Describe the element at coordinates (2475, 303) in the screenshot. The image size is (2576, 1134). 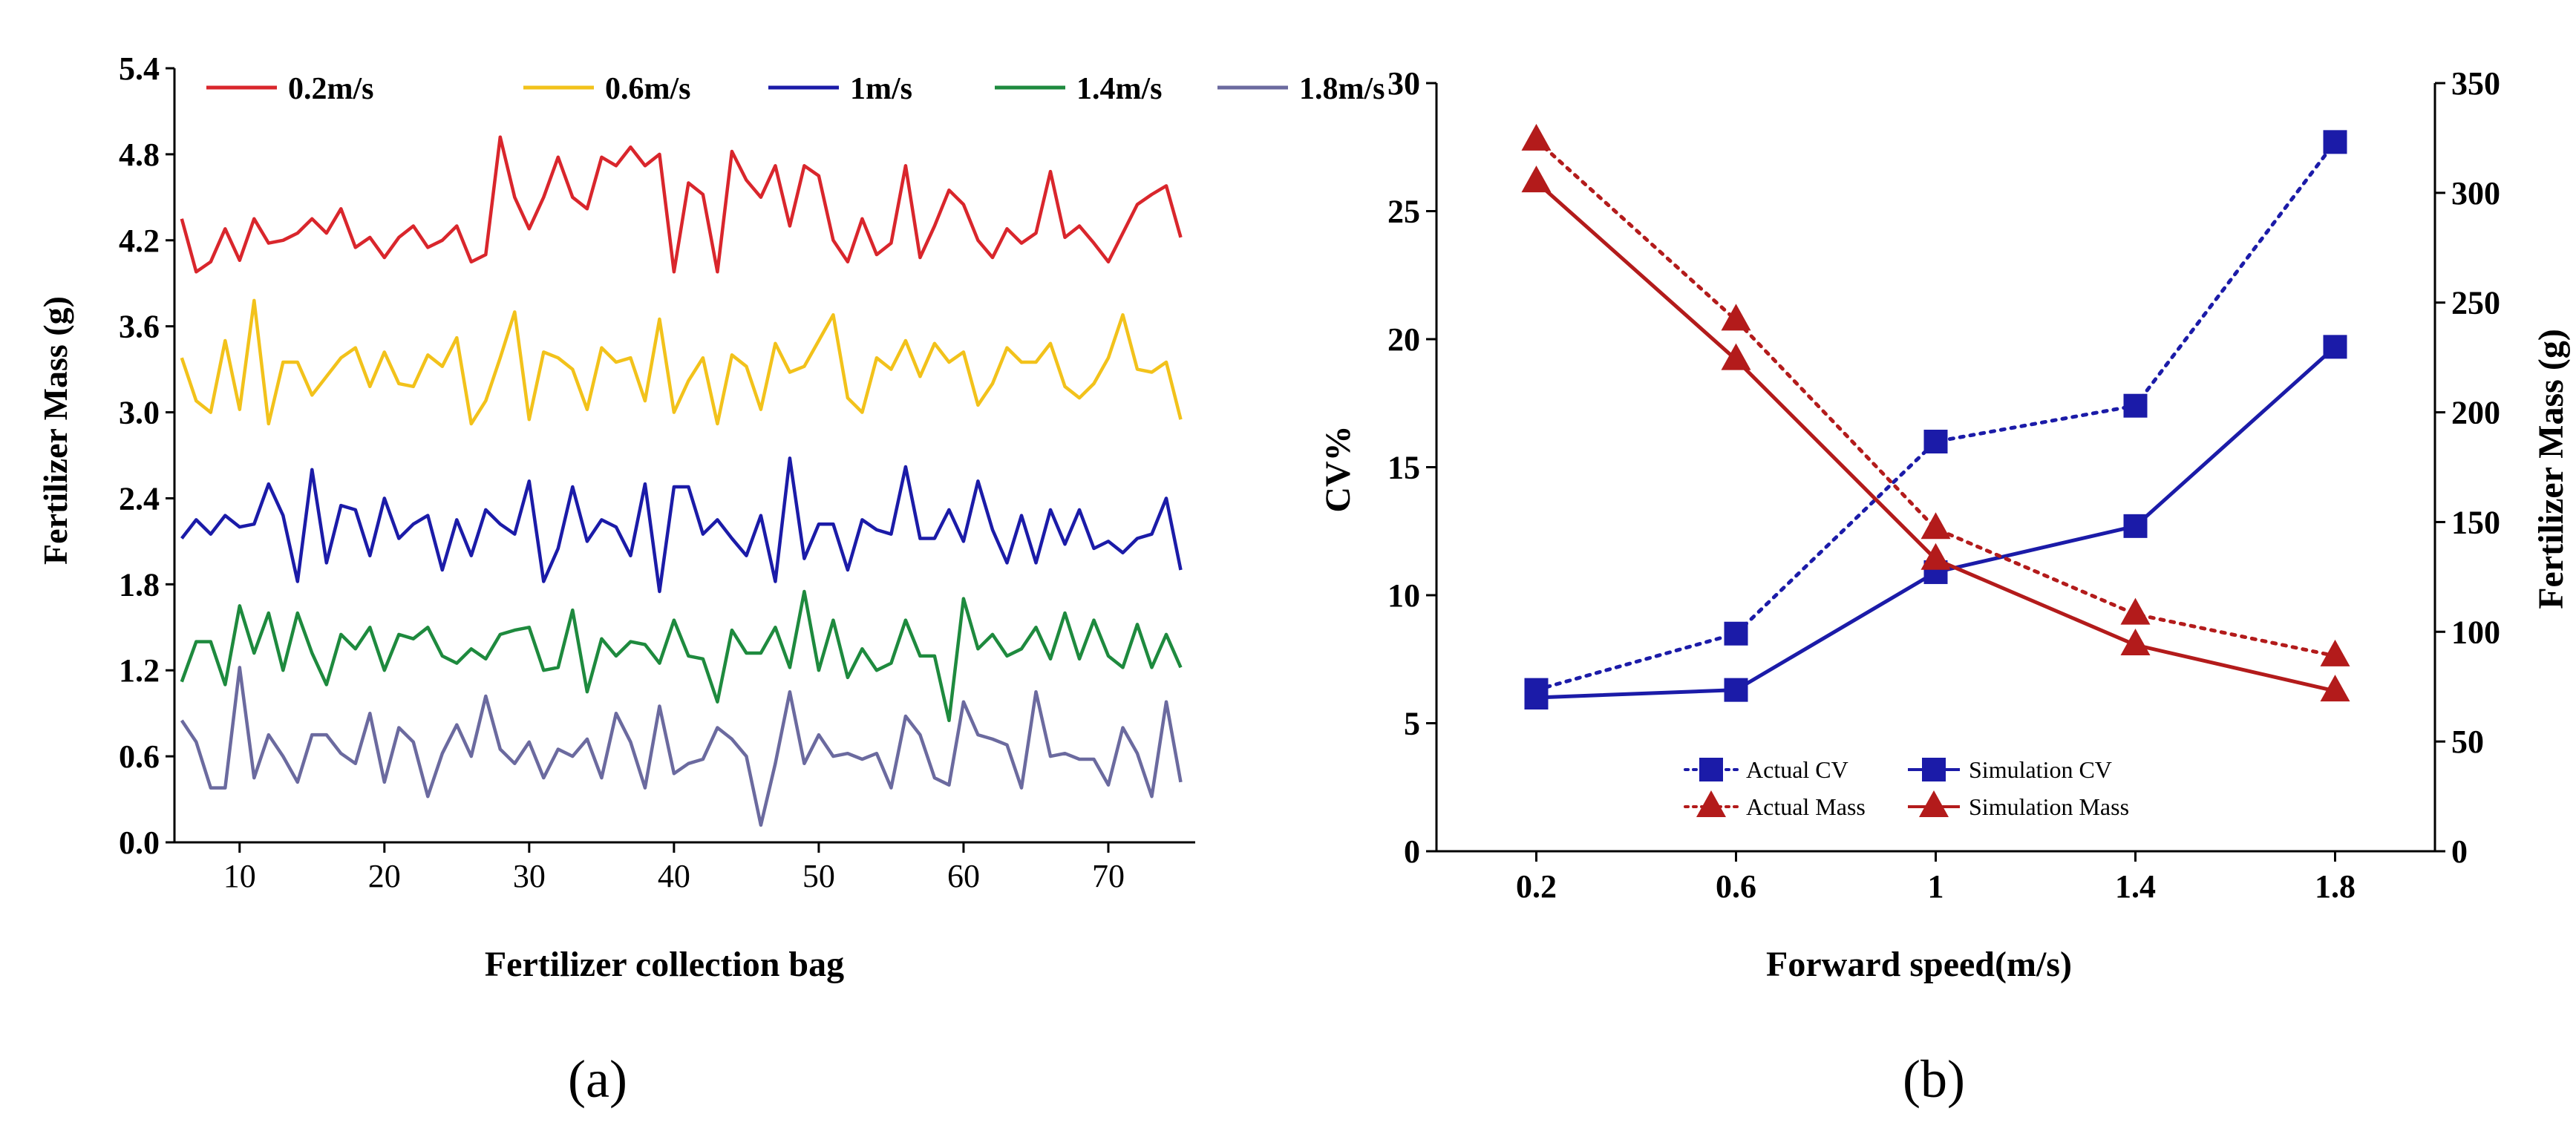
I see `panel-b-ytick-label-right: 250` at that location.